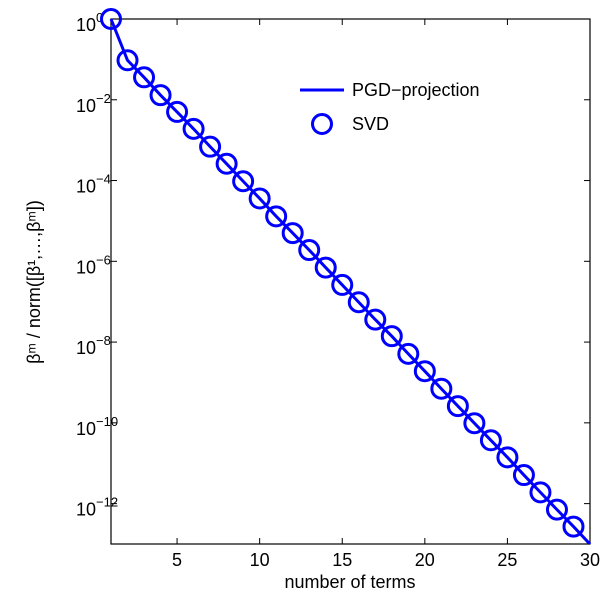 This screenshot has width=601, height=601. Describe the element at coordinates (590, 560) in the screenshot. I see `x-tick-label: 30` at that location.